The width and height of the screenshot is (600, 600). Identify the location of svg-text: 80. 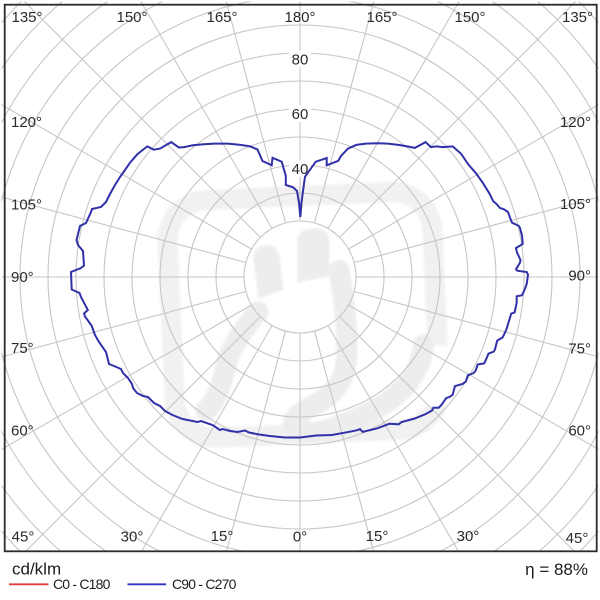
(300, 59).